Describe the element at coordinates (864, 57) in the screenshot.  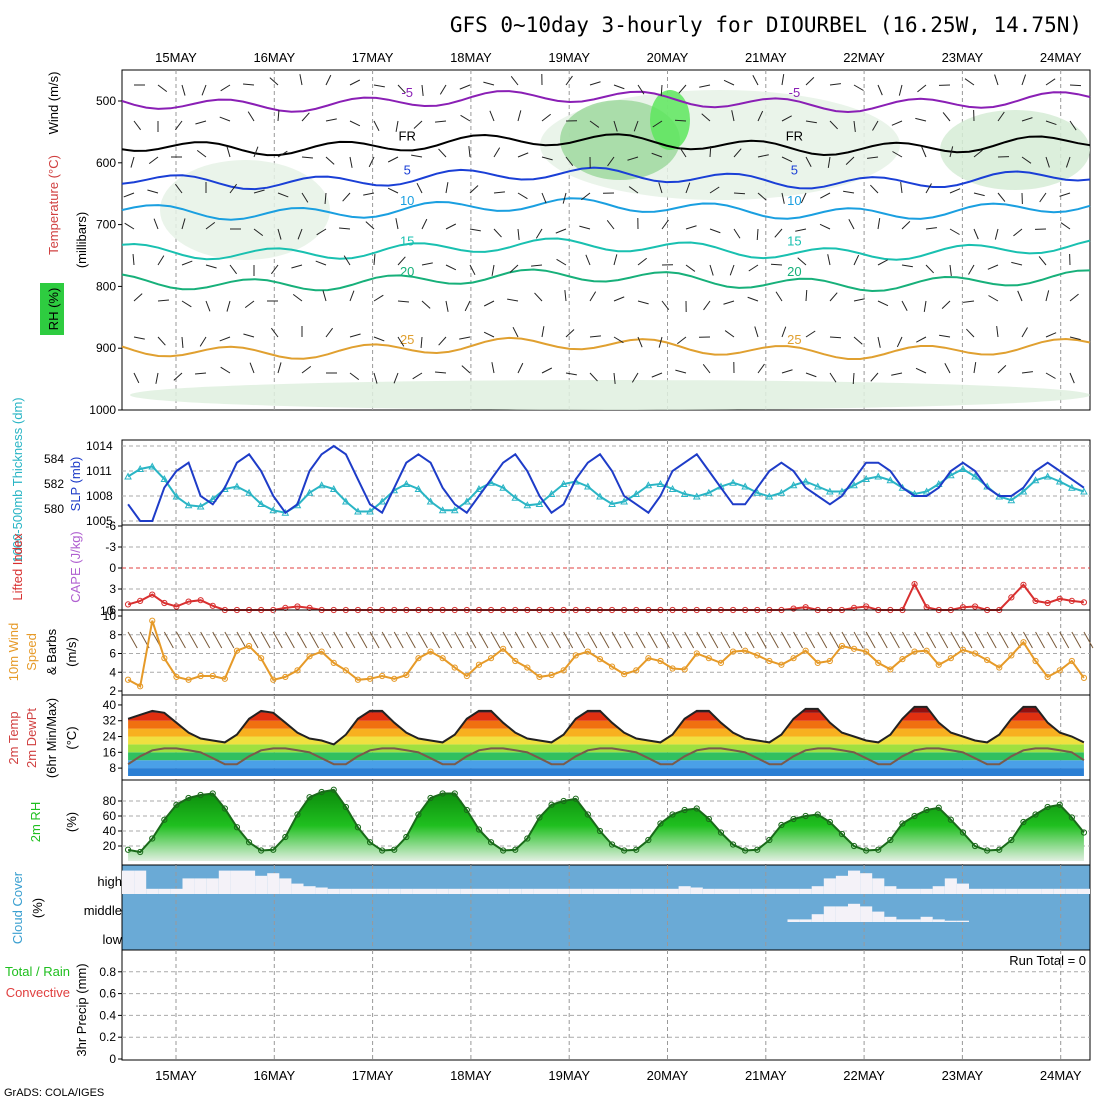
I see `date-label-top: 22MAY` at that location.